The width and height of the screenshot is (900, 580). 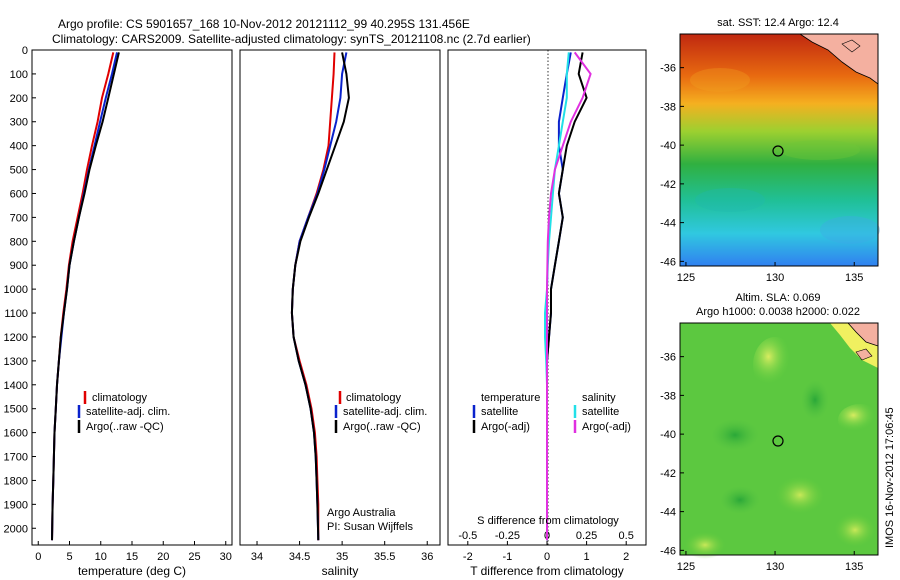 What do you see at coordinates (820, 150) in the screenshot?
I see `sst-green-patch` at bounding box center [820, 150].